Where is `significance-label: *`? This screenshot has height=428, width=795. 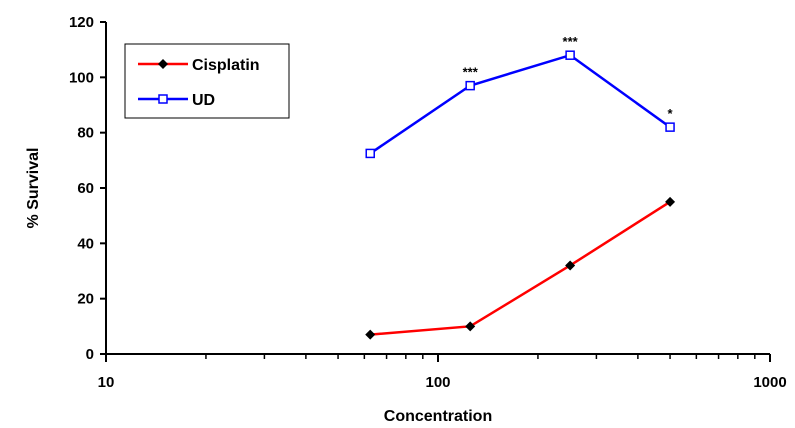
significance-label: * is located at coordinates (671, 113).